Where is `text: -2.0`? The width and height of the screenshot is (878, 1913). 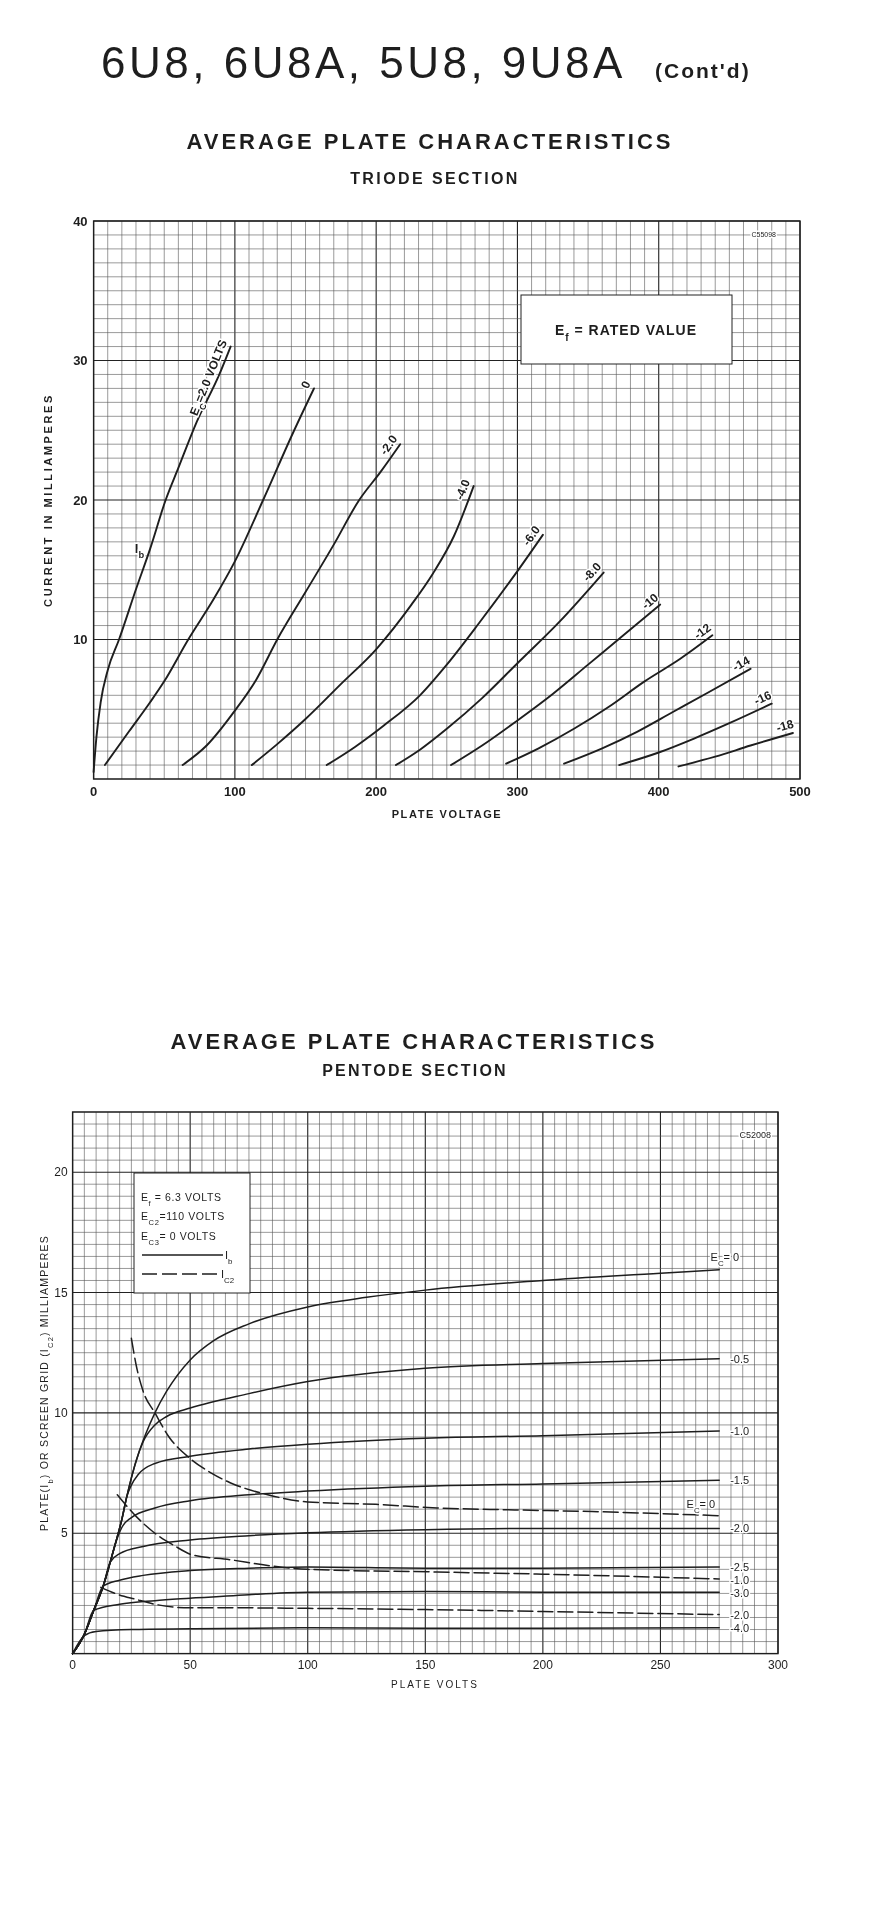 text: -2.0 is located at coordinates (388, 445).